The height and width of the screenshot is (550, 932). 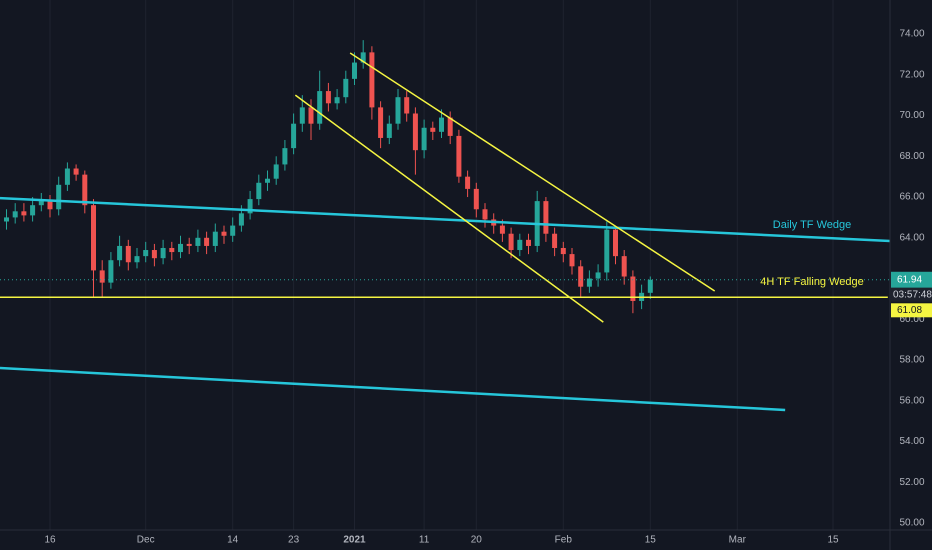 What do you see at coordinates (812, 282) in the screenshot?
I see `annotation: 4H TF Falling Wedge` at bounding box center [812, 282].